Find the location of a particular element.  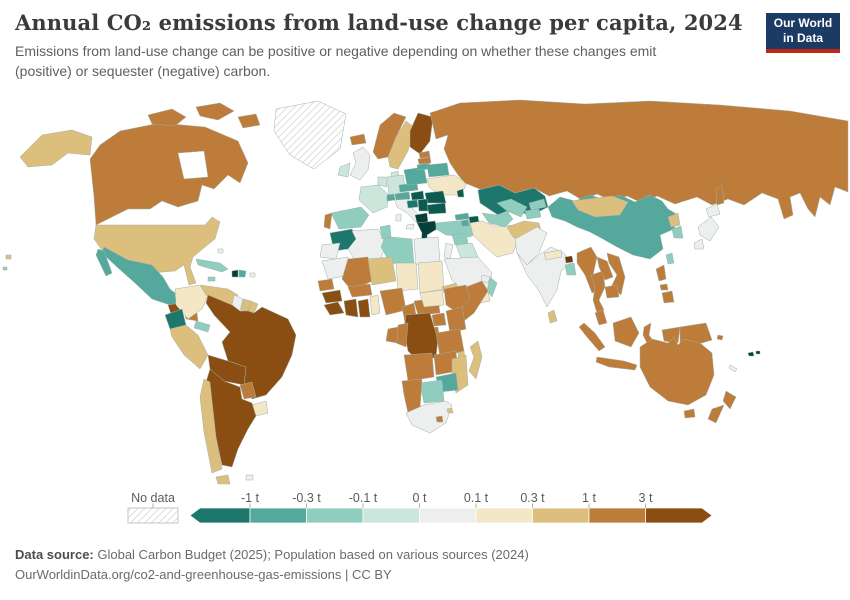

country-tunisia is located at coordinates (385, 232).